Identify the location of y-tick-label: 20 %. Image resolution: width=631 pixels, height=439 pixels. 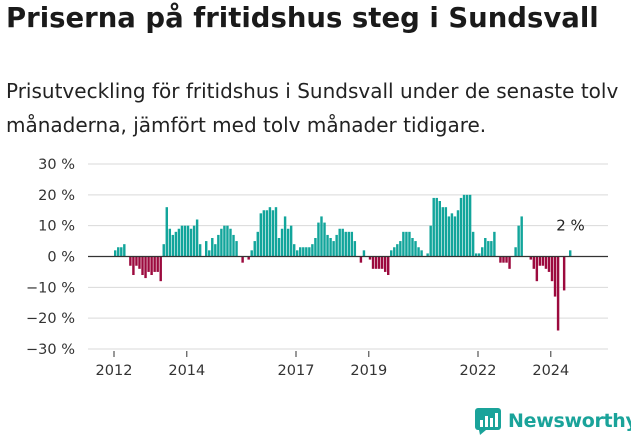
(56, 196).